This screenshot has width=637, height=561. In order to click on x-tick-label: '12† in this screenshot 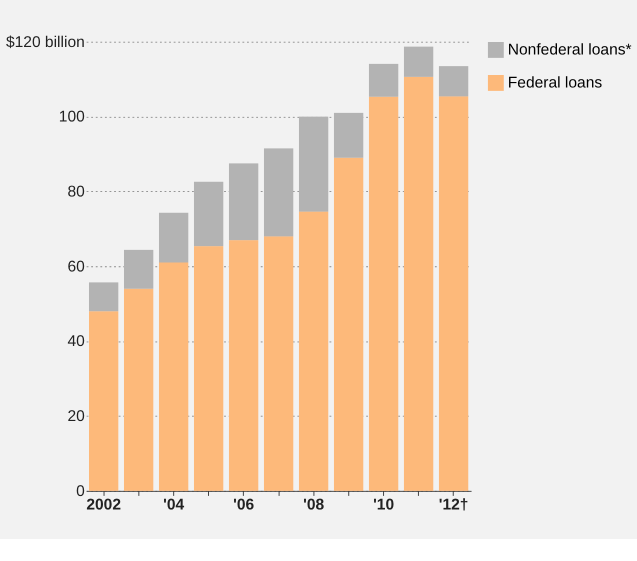, I will do `click(453, 505)`.